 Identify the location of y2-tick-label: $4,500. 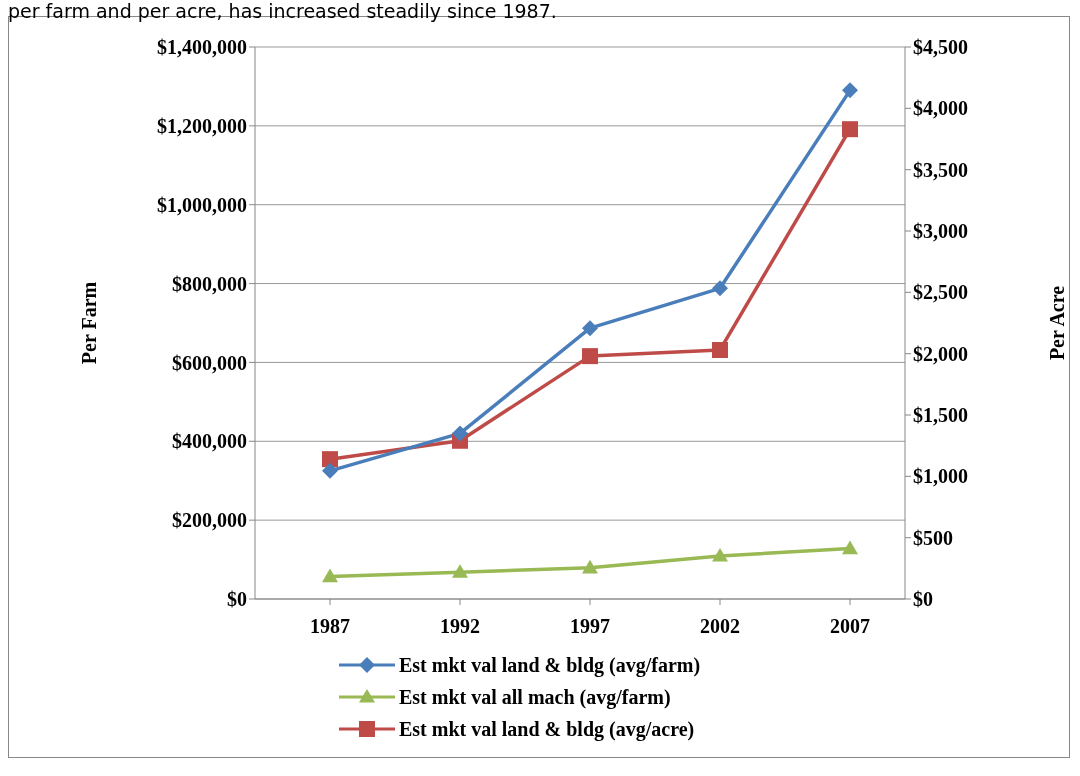
(940, 47).